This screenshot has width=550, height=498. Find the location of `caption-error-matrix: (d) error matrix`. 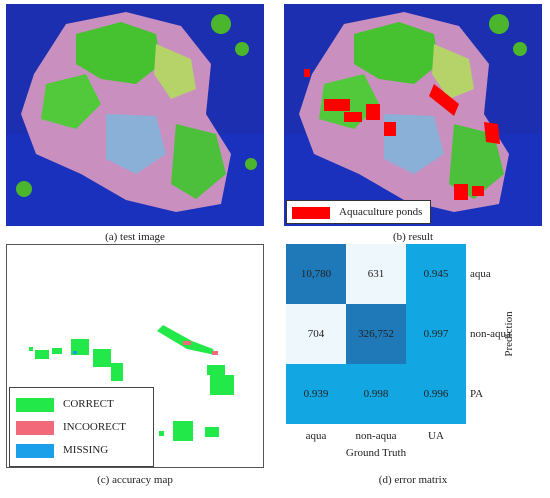

caption-error-matrix: (d) error matrix is located at coordinates (413, 480).